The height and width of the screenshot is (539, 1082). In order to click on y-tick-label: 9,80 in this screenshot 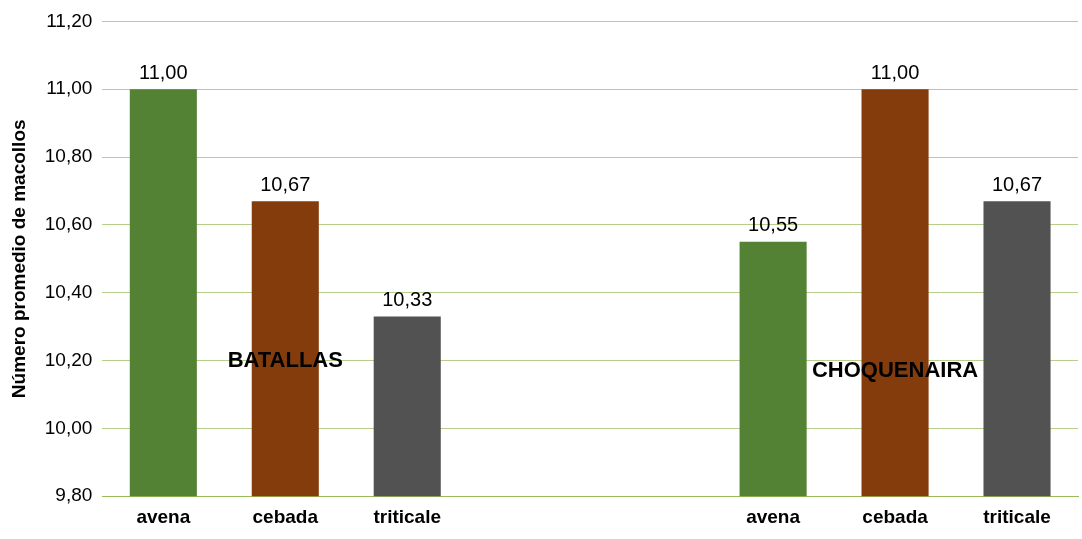, I will do `click(74, 495)`.